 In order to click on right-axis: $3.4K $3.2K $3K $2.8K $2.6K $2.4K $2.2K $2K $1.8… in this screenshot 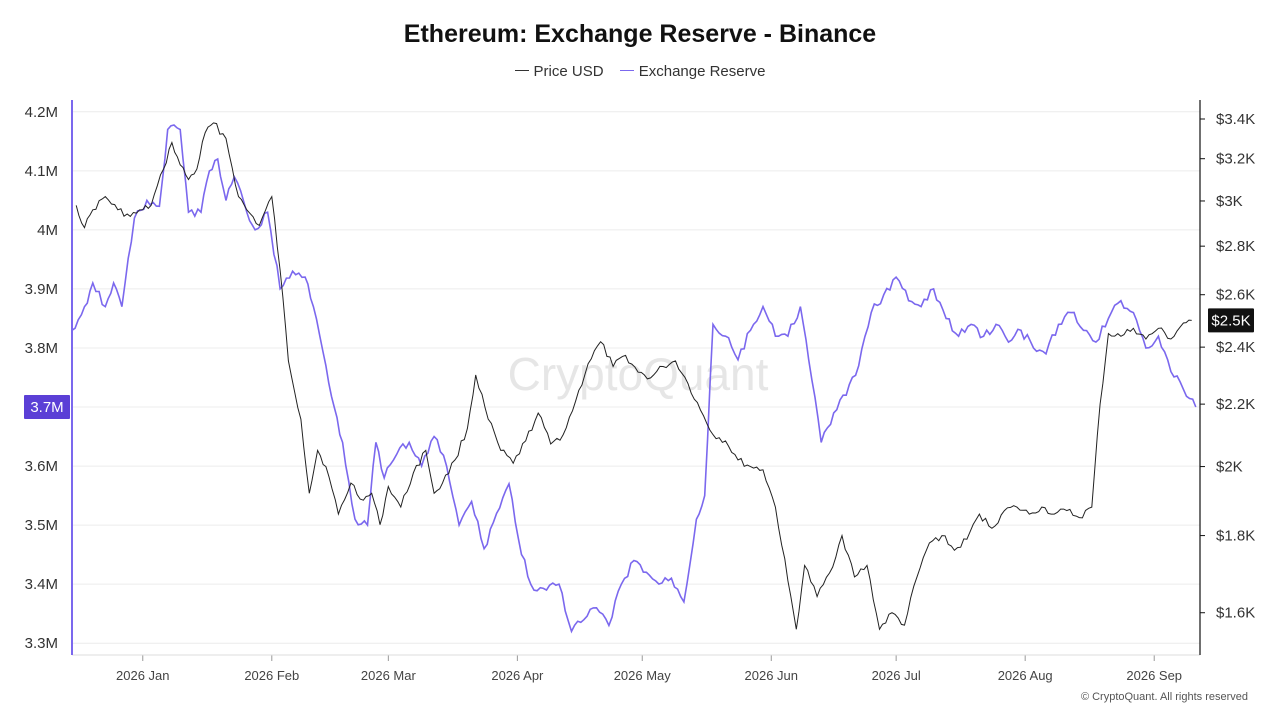, I will do `click(1227, 366)`.